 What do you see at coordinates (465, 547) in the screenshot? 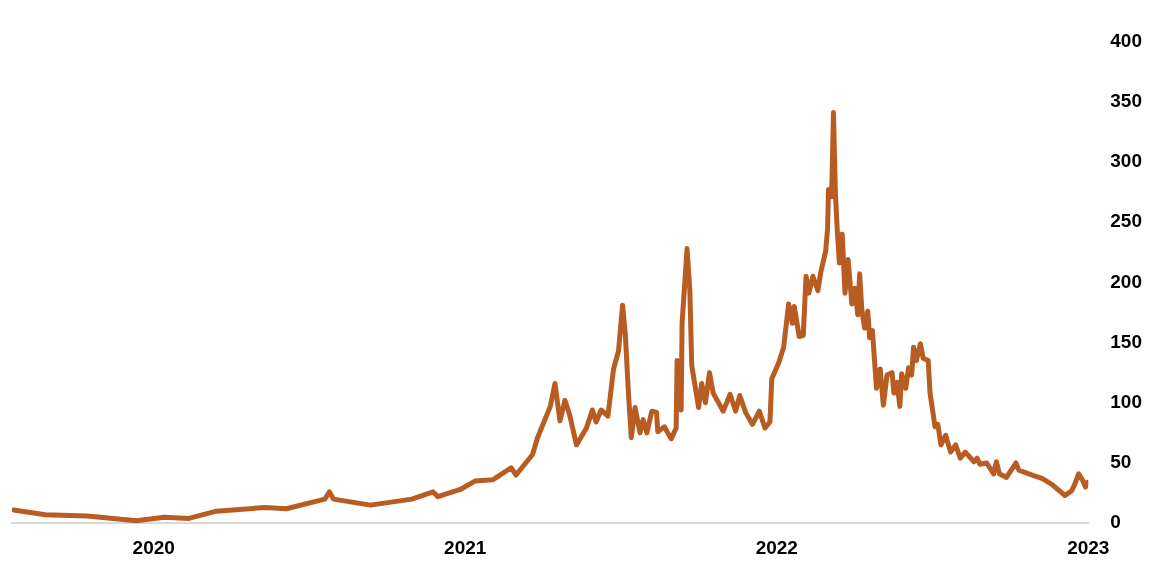
I see `x-tick-label: 2021` at bounding box center [465, 547].